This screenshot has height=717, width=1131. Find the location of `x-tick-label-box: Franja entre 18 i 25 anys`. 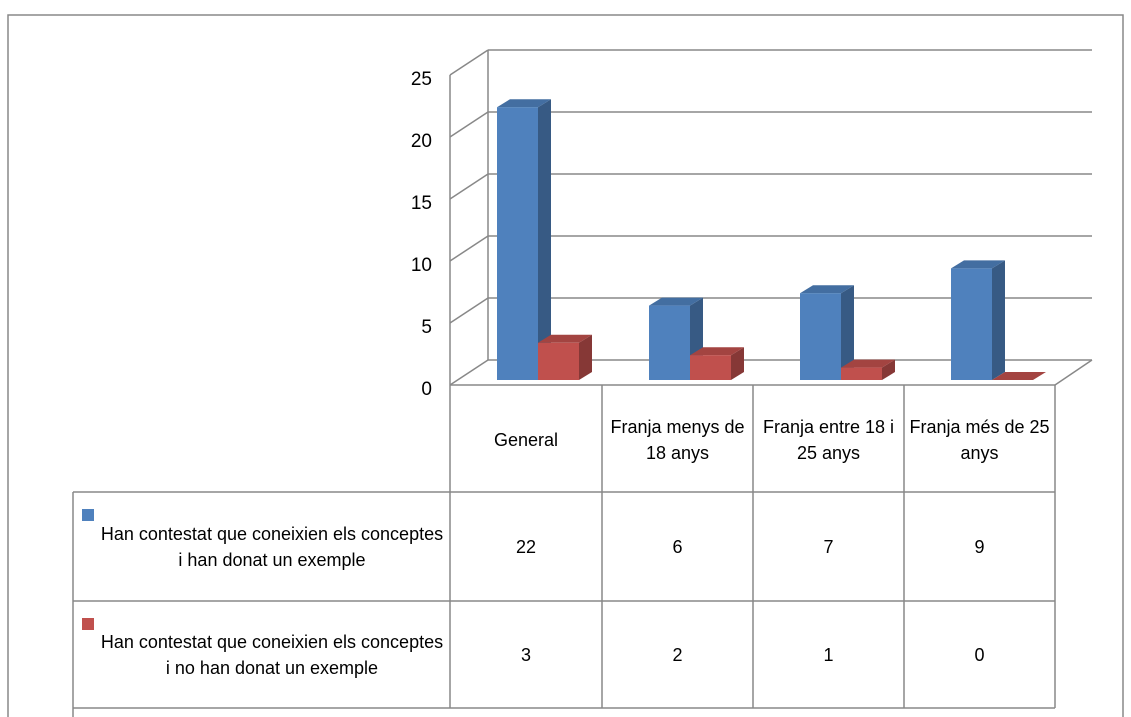

x-tick-label-box: Franja entre 18 i 25 anys is located at coordinates (828, 440).